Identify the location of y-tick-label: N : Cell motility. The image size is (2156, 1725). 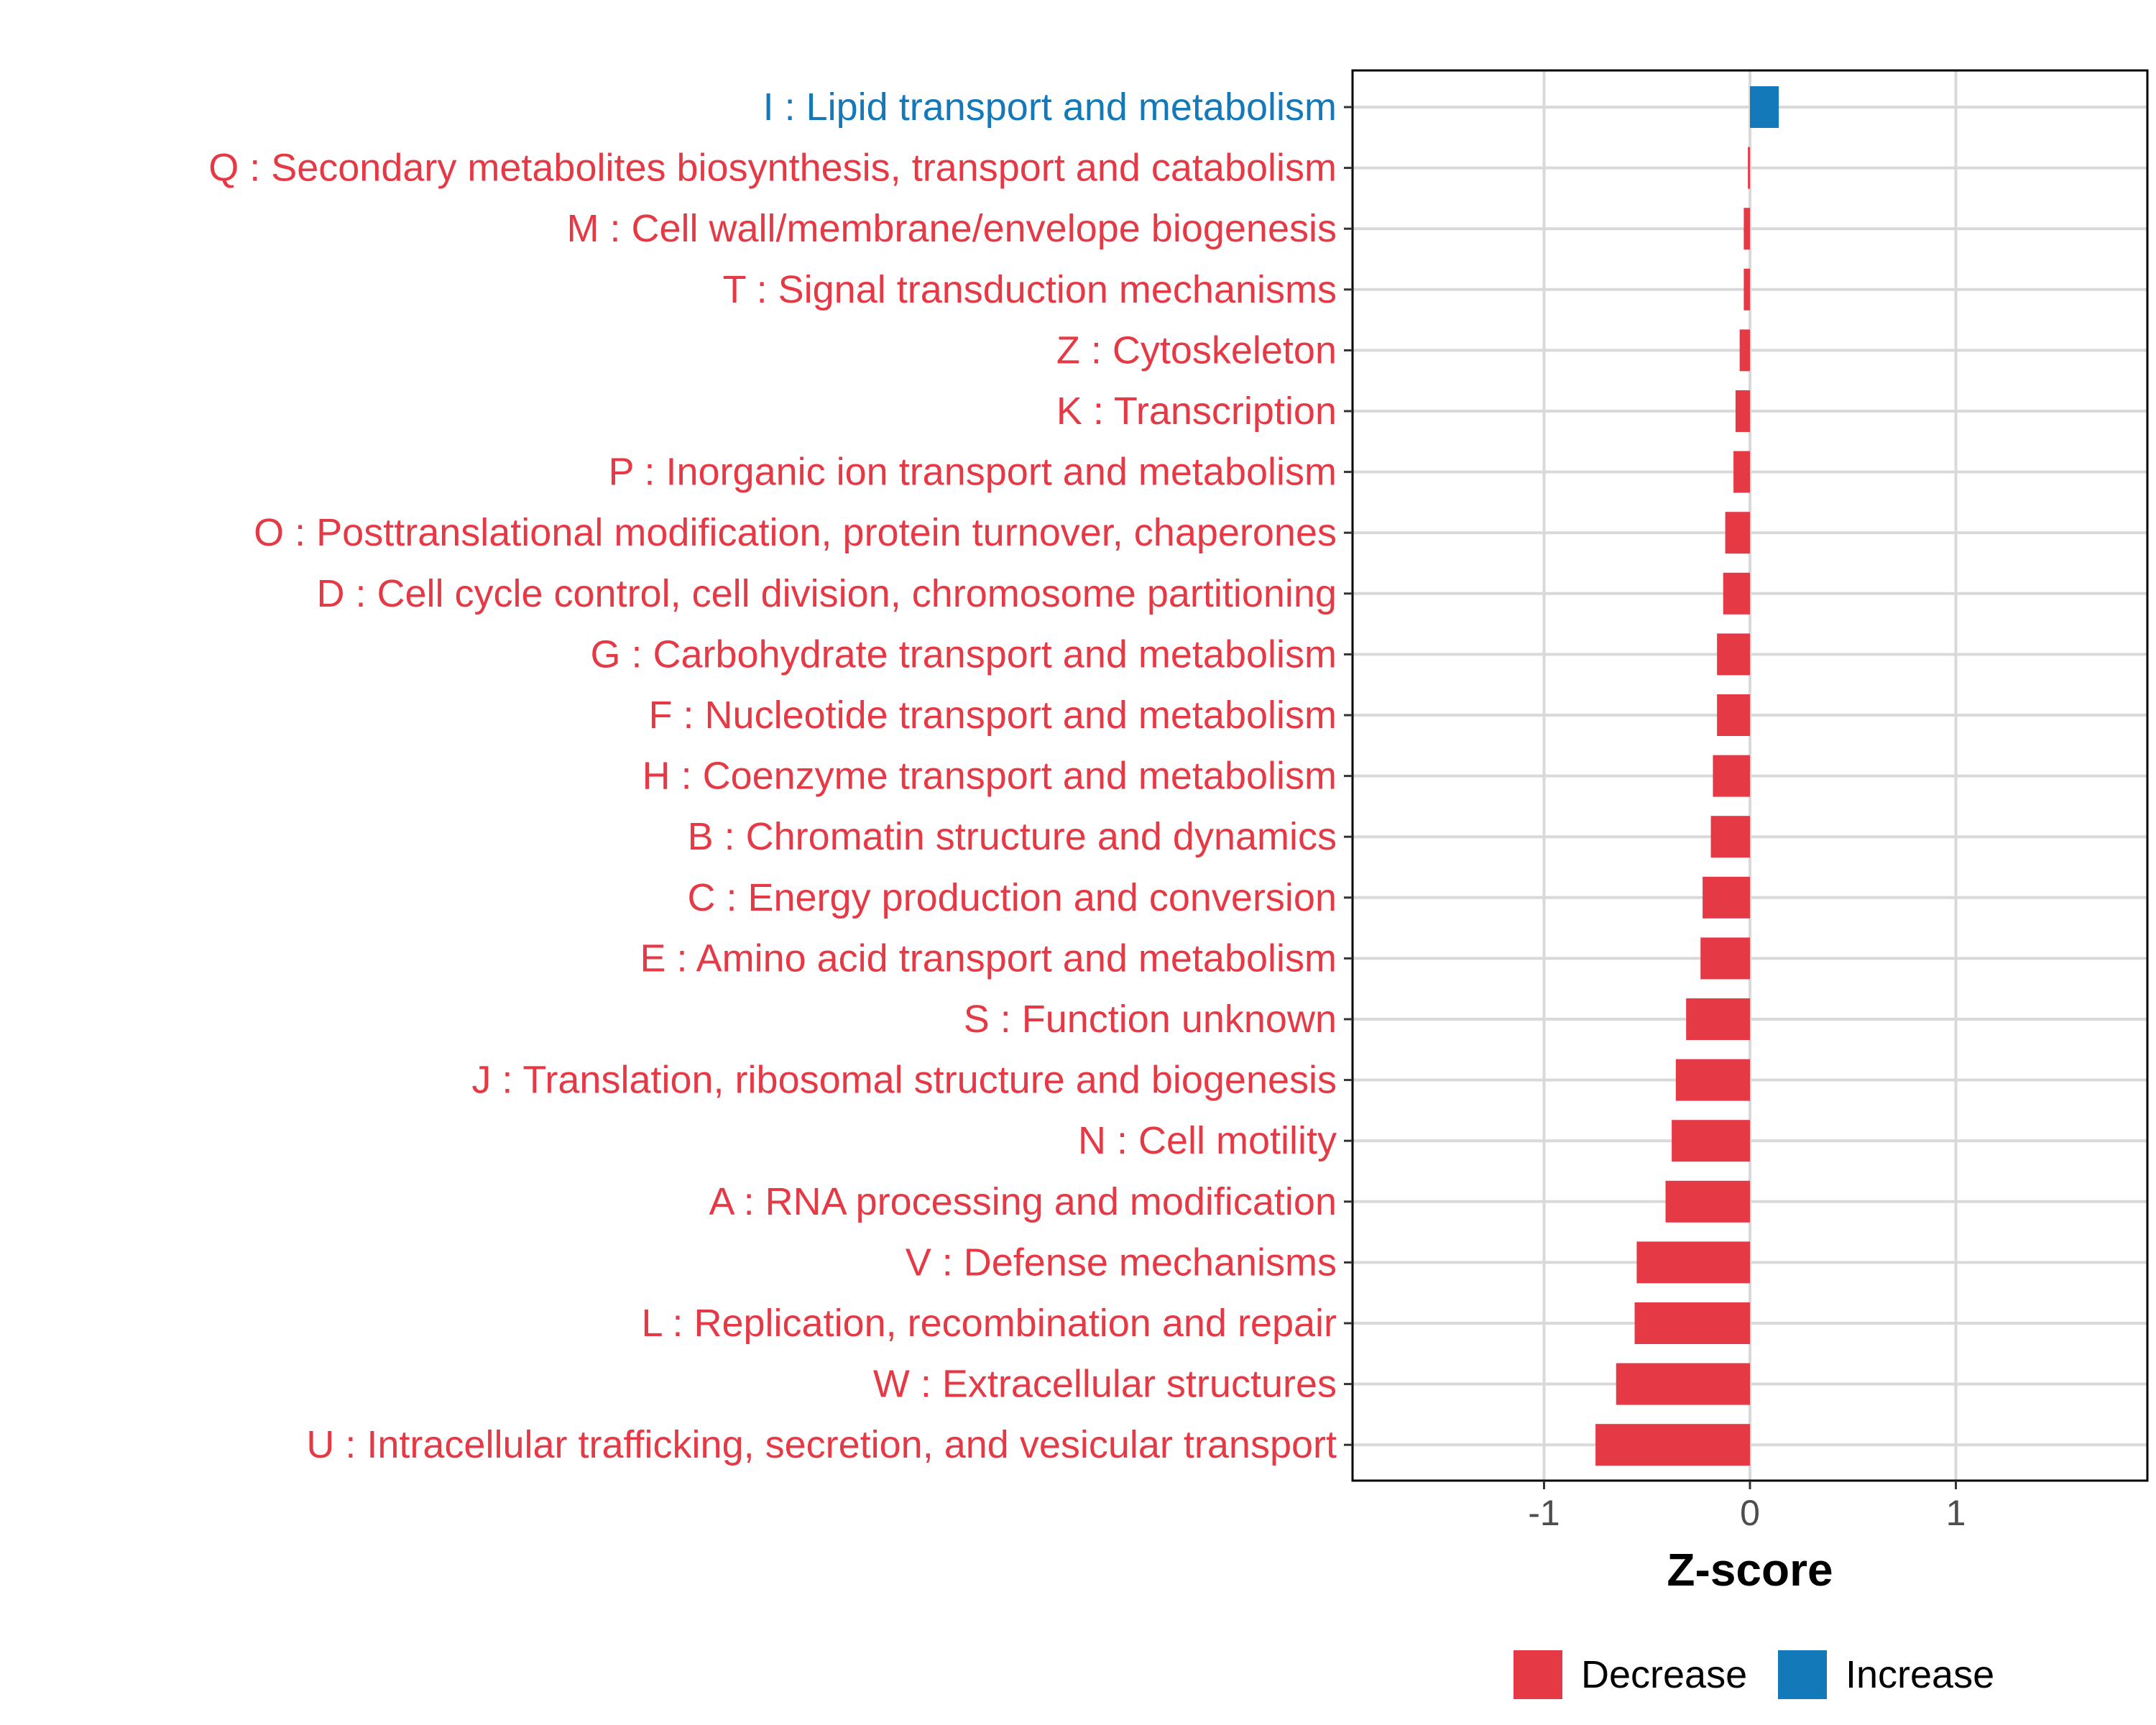
(1207, 1140).